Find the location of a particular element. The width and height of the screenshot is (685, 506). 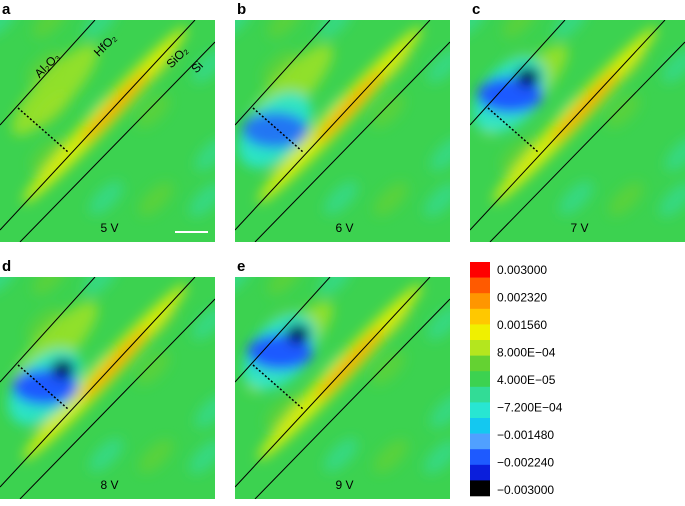

al2o3-region is located at coordinates (55, 90).